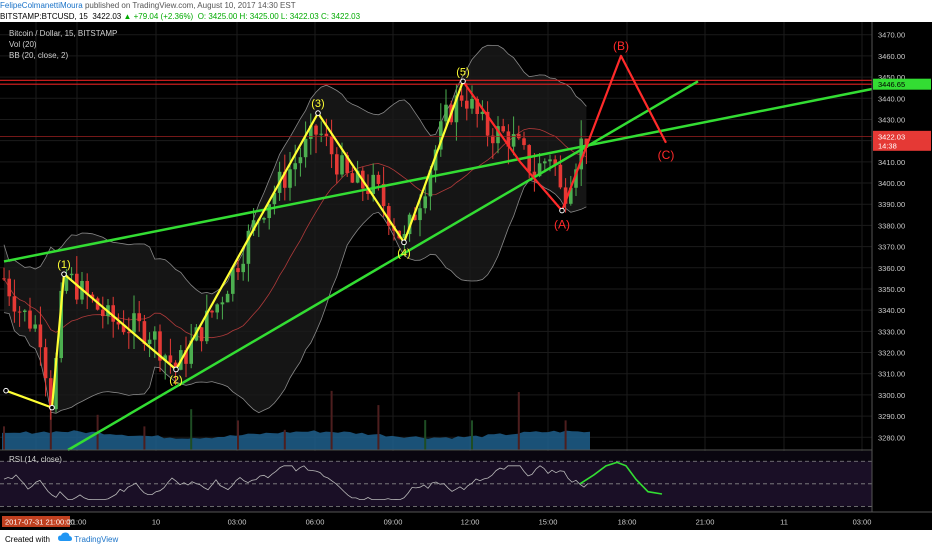 This screenshot has width=932, height=550. I want to click on price-tick-label: 3380.00, so click(891, 225).